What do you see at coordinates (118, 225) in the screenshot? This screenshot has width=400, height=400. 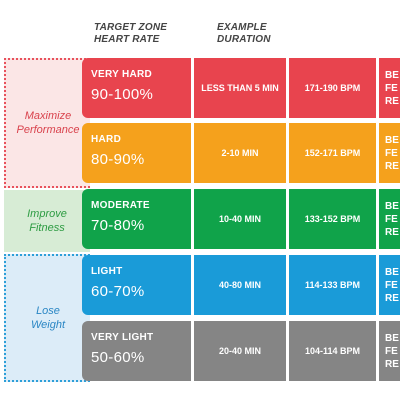 I see `zone-percent: 70-80%` at bounding box center [118, 225].